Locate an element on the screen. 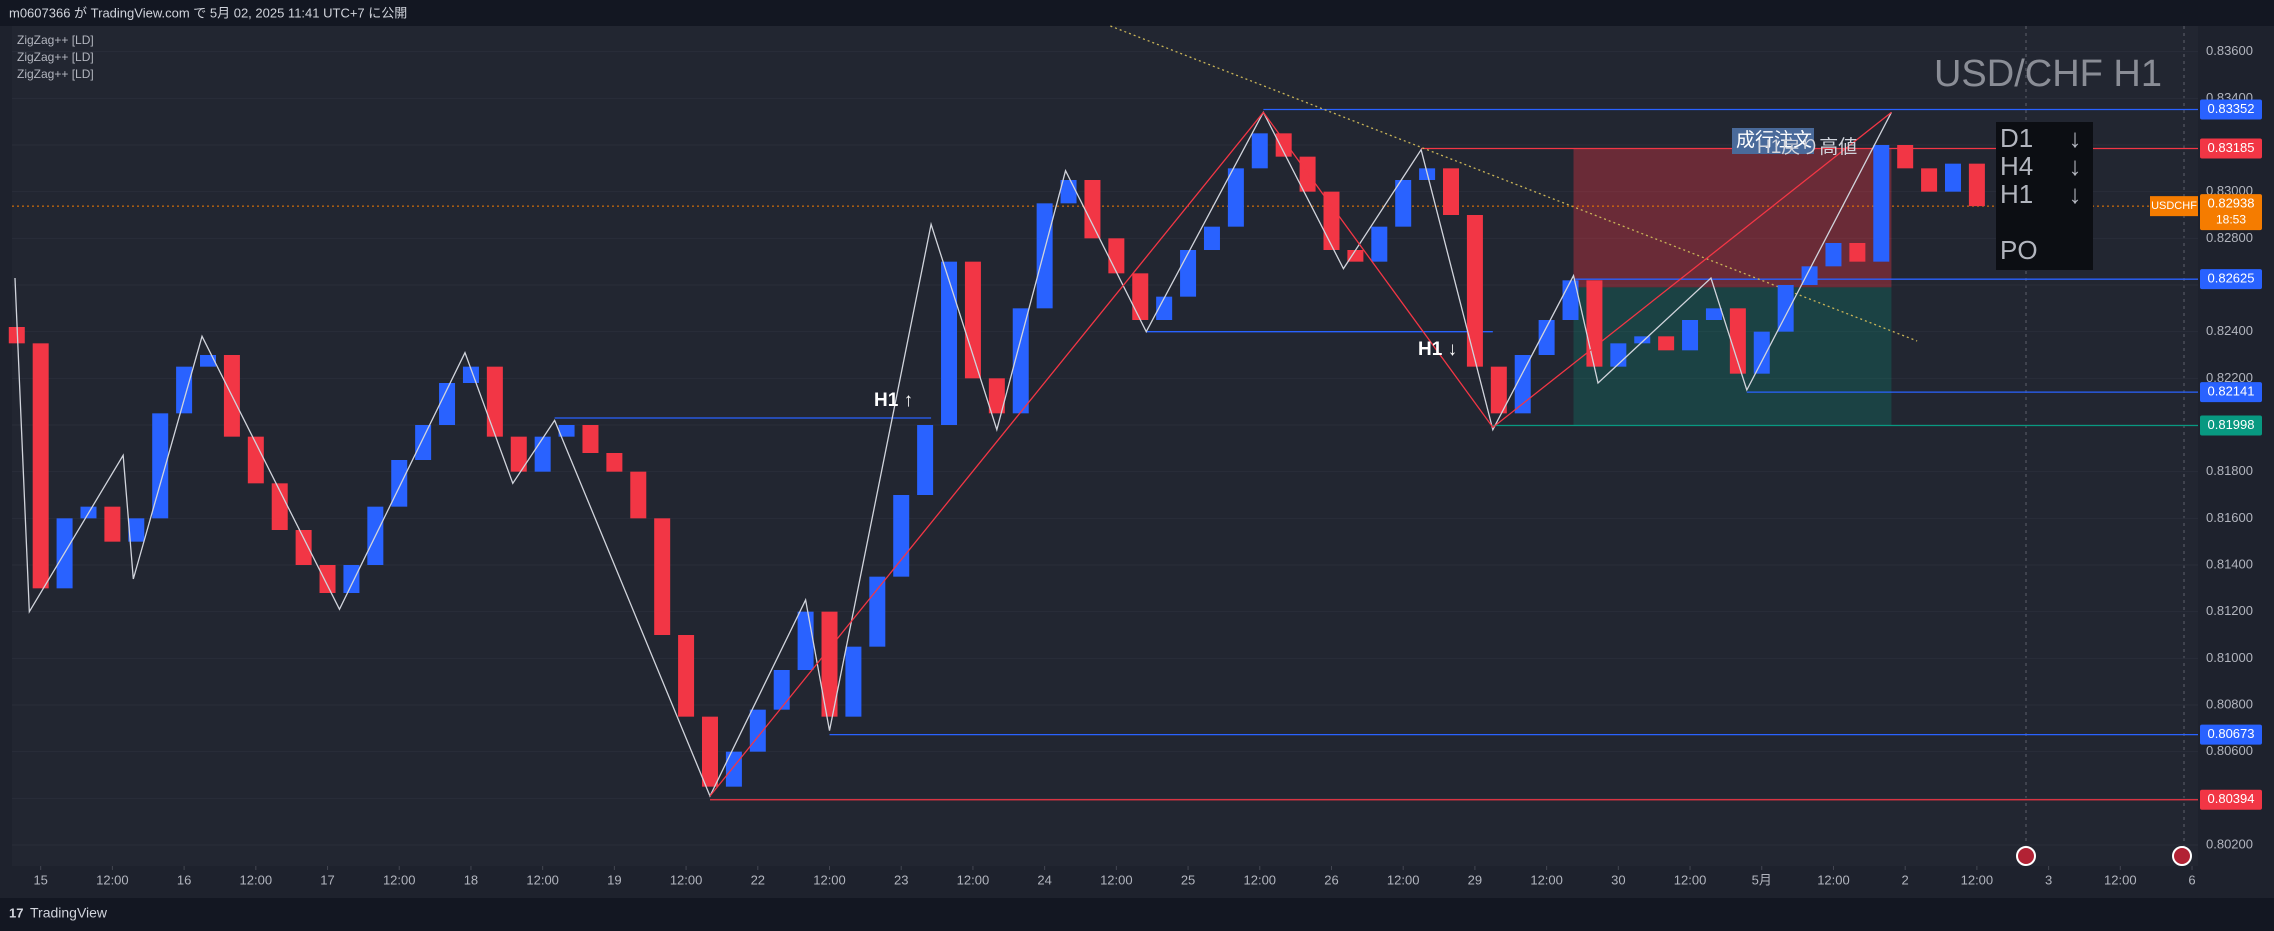  x-tick-label: 6 is located at coordinates (2191, 879).